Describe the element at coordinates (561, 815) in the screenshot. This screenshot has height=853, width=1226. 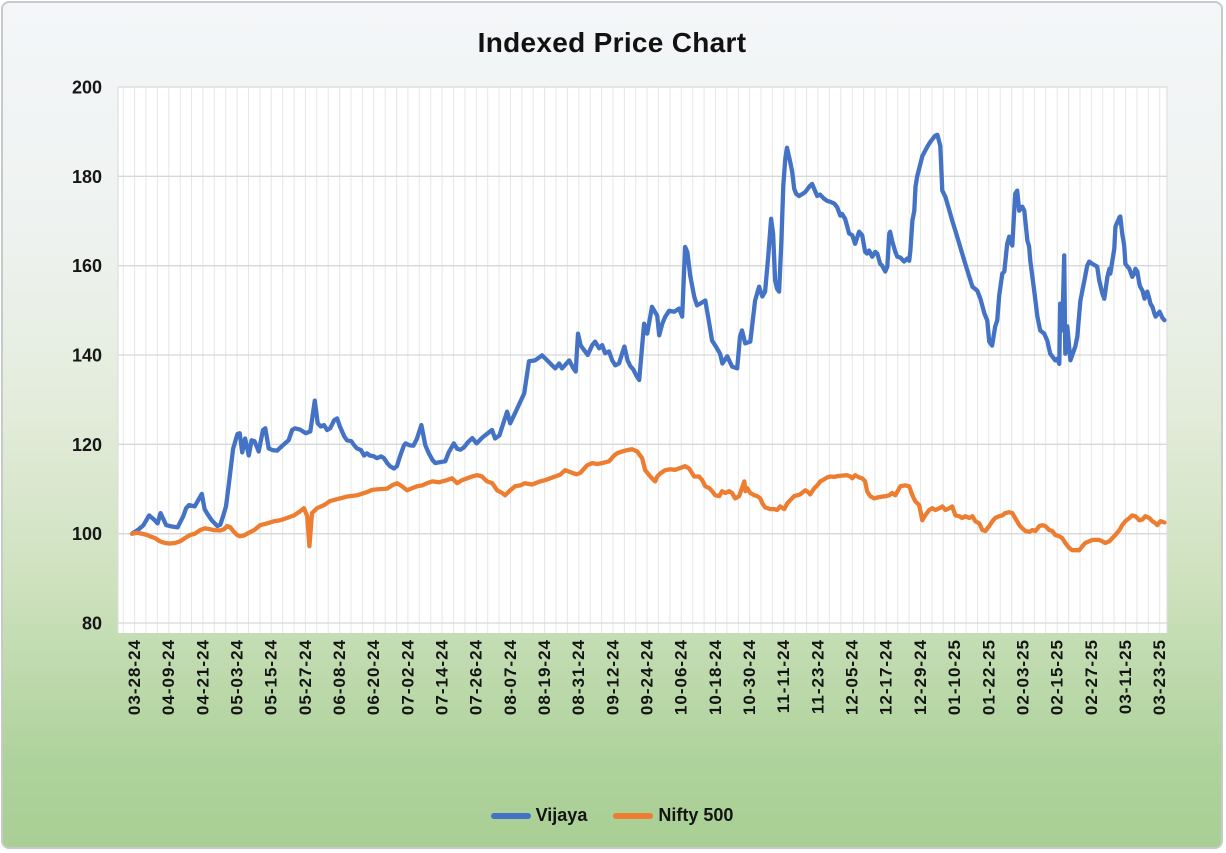
I see `legend-label-vijaya: Vijaya` at that location.